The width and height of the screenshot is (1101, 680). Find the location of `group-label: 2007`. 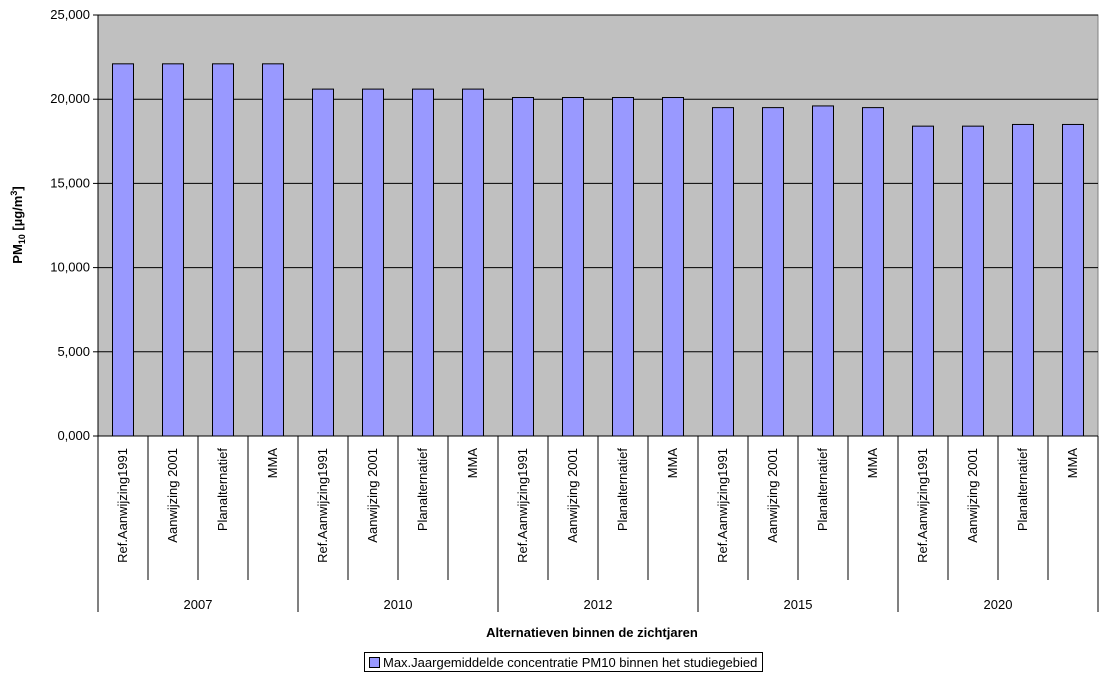

group-label: 2007 is located at coordinates (198, 604).